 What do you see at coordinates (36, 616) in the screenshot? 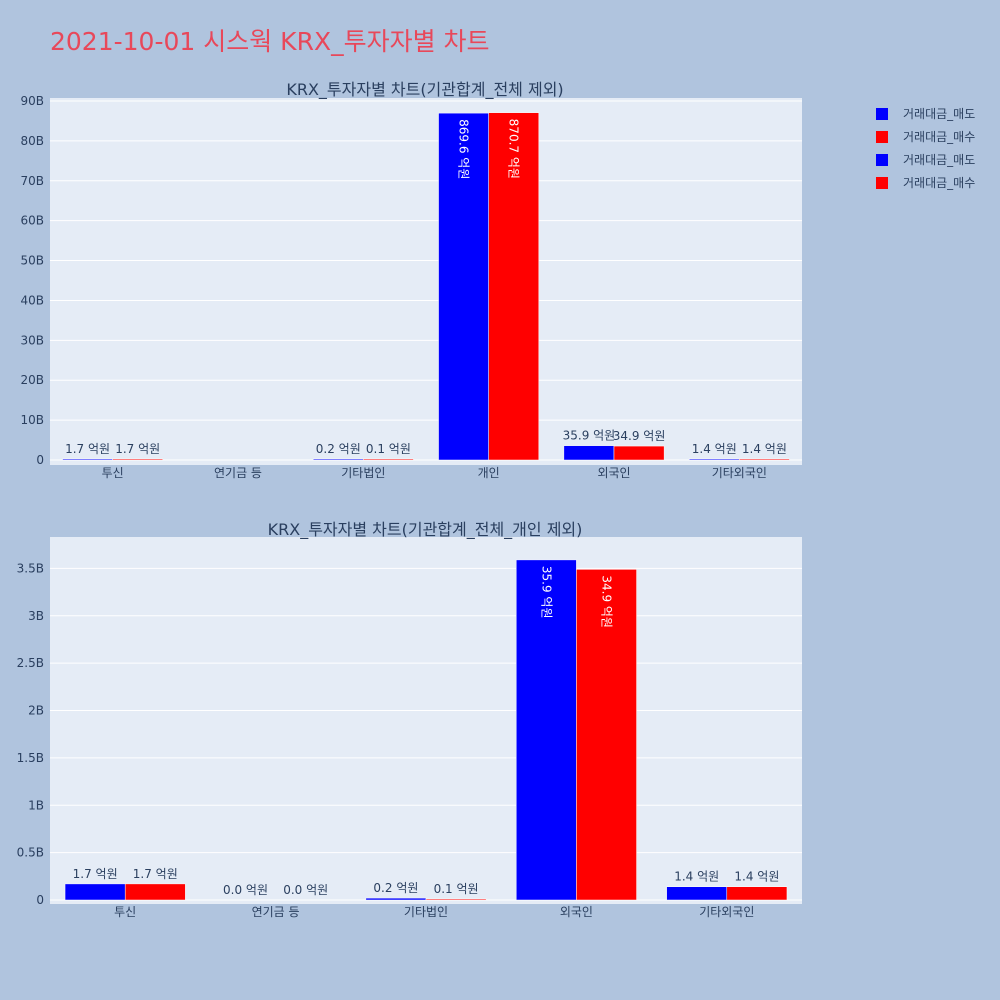
I see `y-tick-label: 3B` at bounding box center [36, 616].